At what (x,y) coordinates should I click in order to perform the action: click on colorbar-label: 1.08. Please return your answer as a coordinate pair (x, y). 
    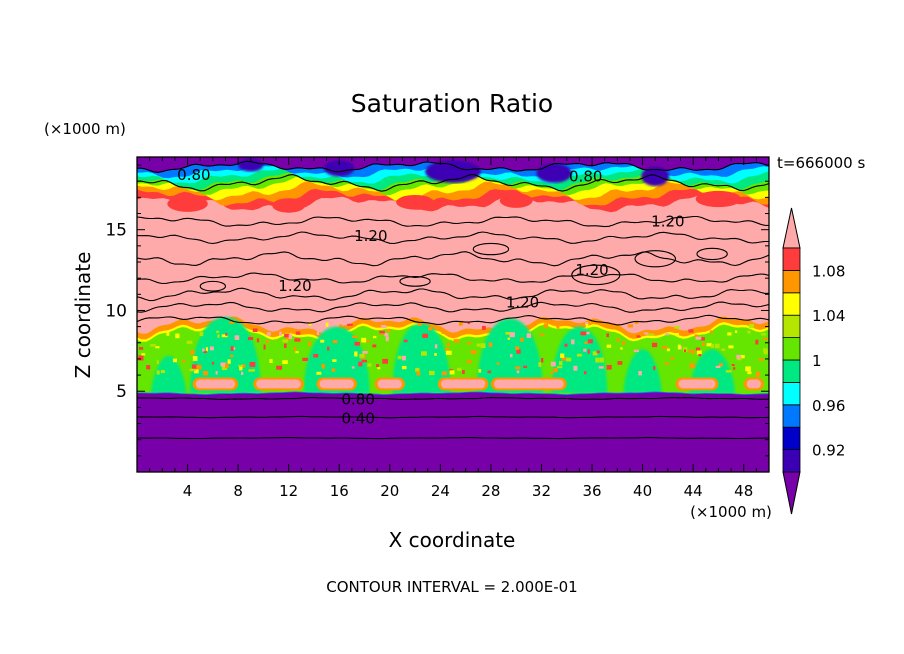
    Looking at the image, I should click on (828, 271).